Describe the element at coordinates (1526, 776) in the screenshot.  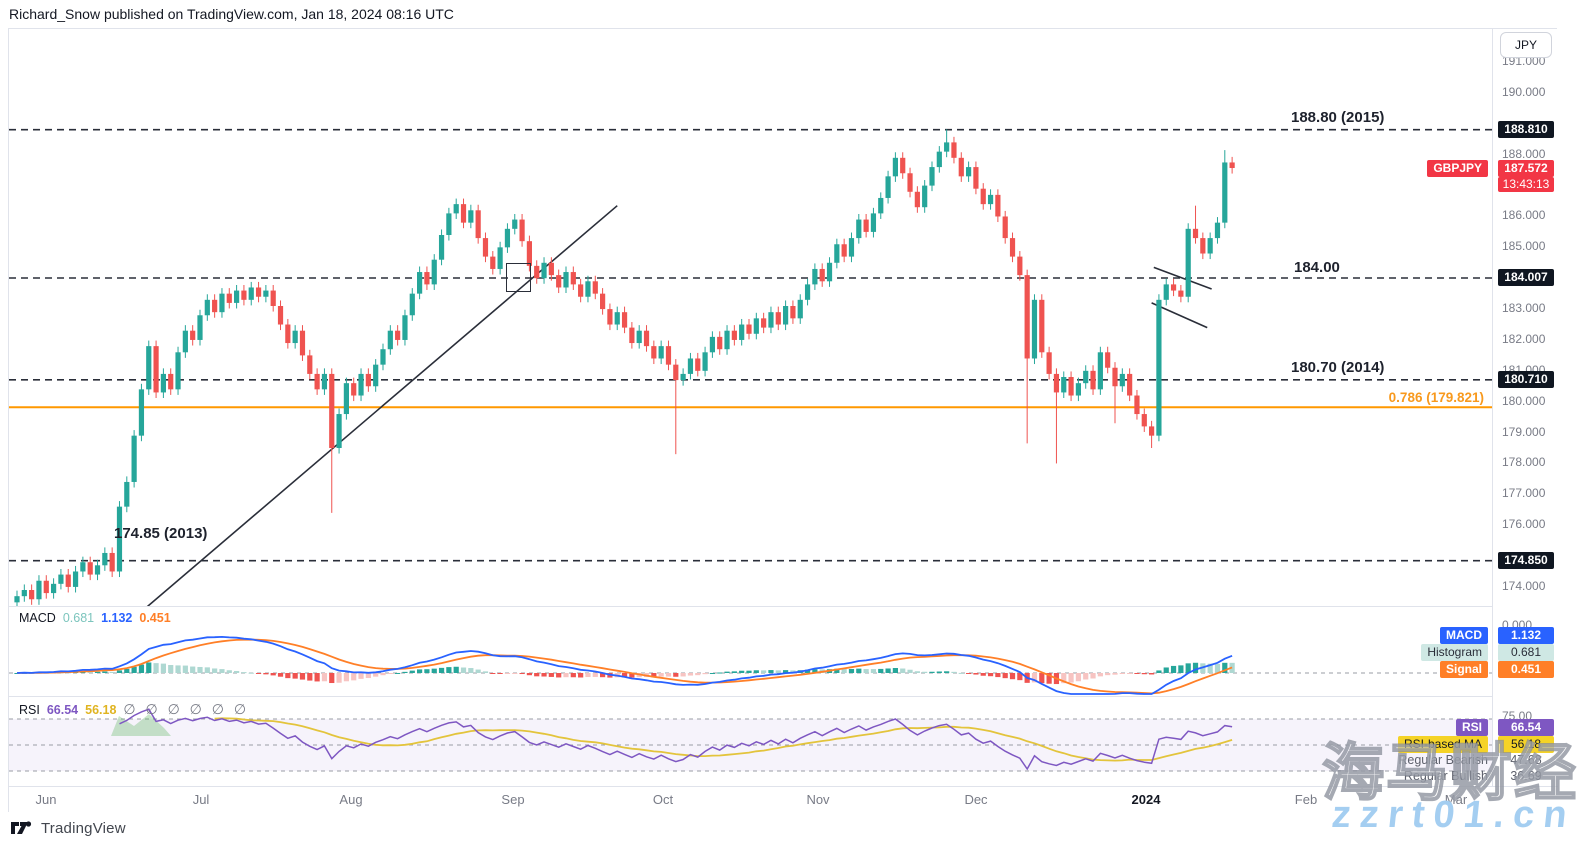
I see `regular-bullish-value: 36.69` at that location.